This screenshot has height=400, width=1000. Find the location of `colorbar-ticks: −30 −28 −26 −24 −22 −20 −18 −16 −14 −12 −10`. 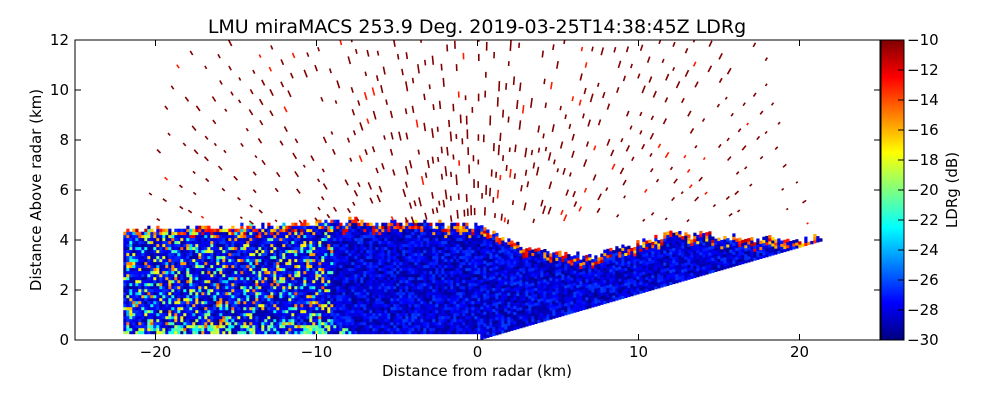

colorbar-ticks: −30 −28 −26 −24 −22 −20 −18 −16 −14 −12 −10 is located at coordinates (918, 190).